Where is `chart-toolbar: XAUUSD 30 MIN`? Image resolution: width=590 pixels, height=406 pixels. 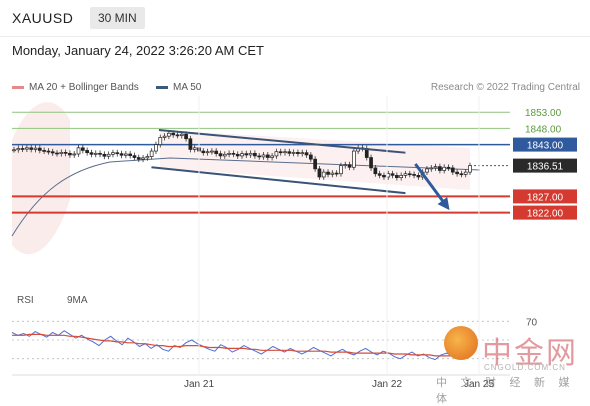
chart-toolbar: XAUUSD 30 MIN is located at coordinates (295, 18).